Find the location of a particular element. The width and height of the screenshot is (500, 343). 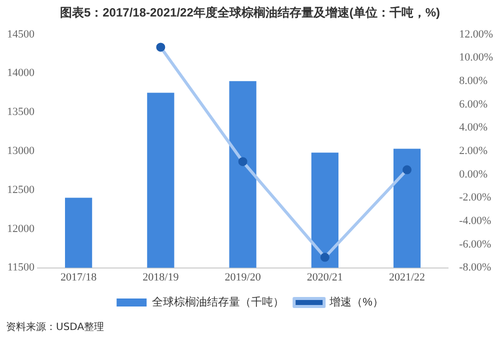

x-tick-label: 2021/22 is located at coordinates (407, 277).